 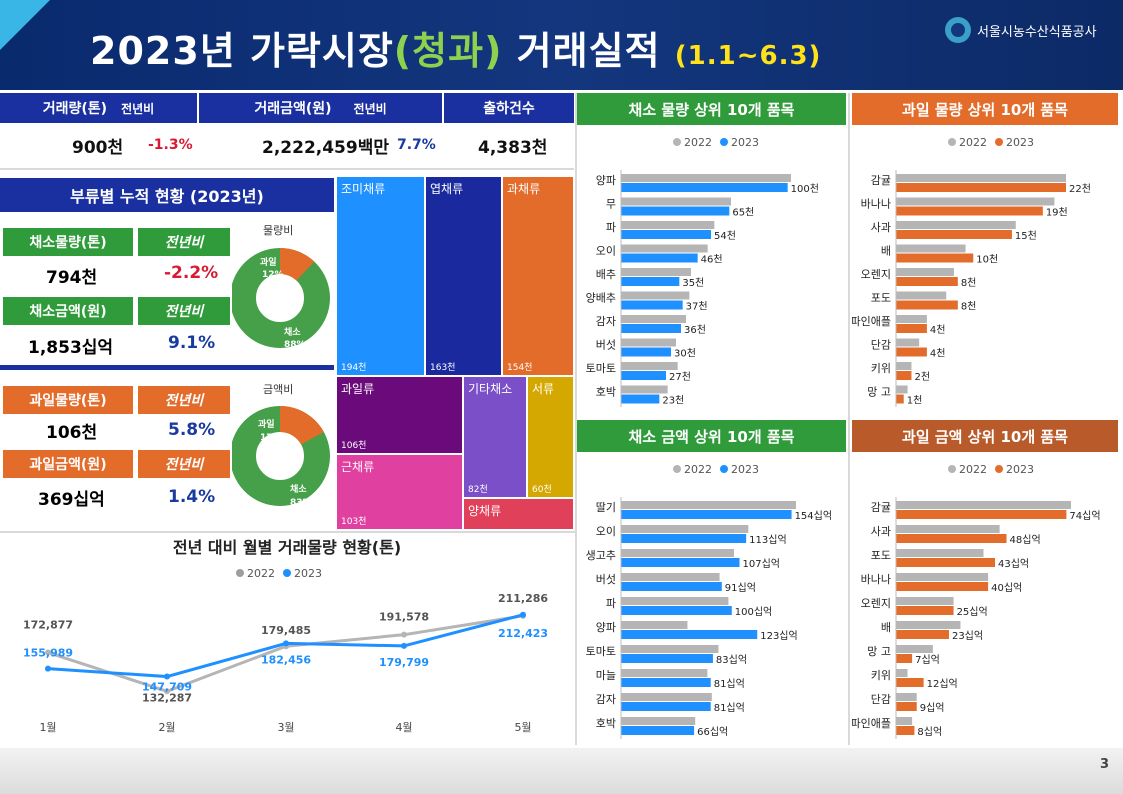 What do you see at coordinates (601, 651) in the screenshot?
I see `bar-category-label: 토마토` at bounding box center [601, 651].